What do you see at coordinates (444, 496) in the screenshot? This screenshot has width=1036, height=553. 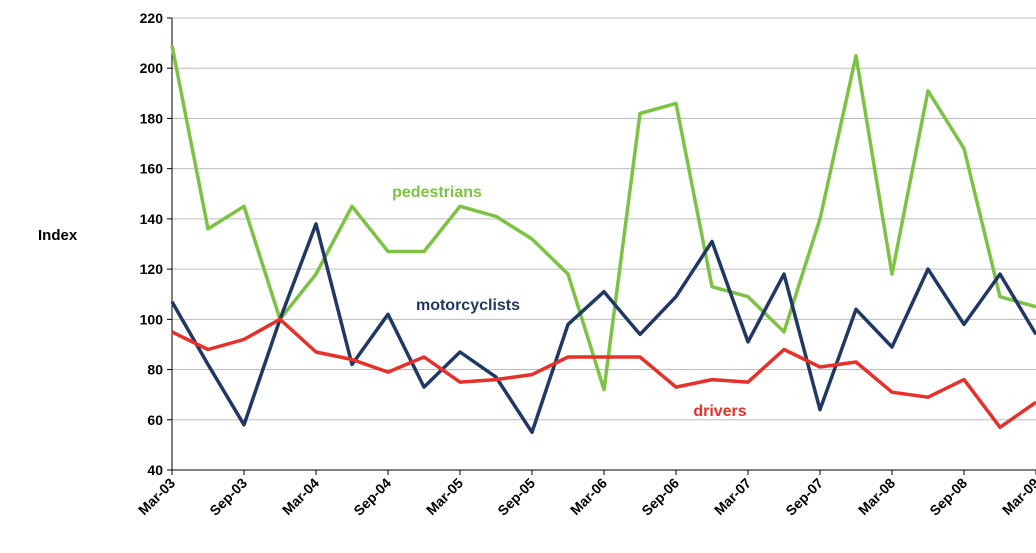 I see `x-tick-label: Mar-05` at bounding box center [444, 496].